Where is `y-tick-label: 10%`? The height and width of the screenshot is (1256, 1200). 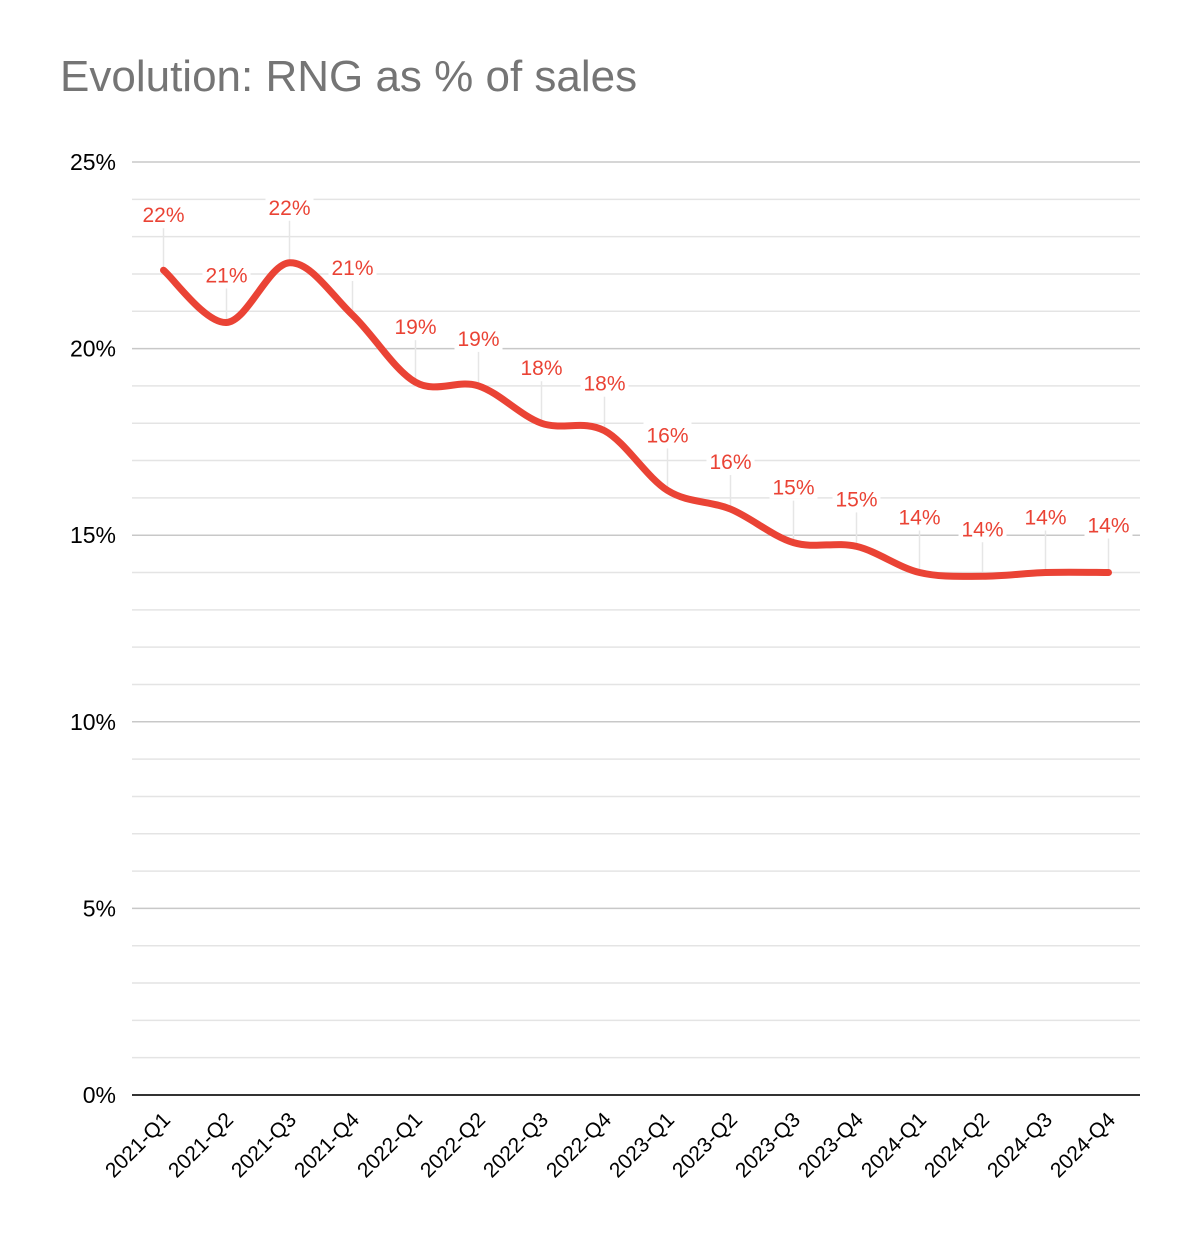 y-tick-label: 10% is located at coordinates (93, 722).